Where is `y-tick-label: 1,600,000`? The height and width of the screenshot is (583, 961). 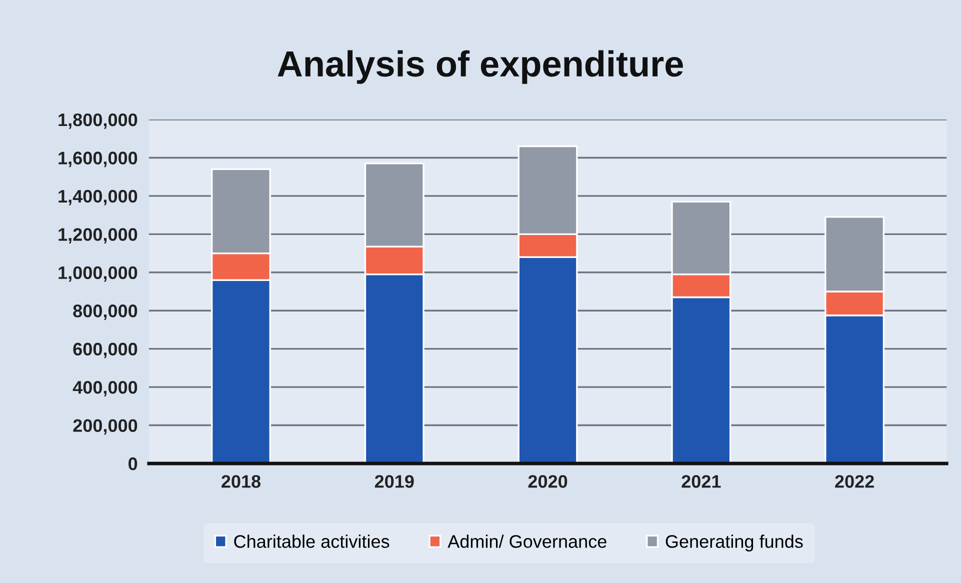
y-tick-label: 1,600,000 is located at coordinates (98, 160).